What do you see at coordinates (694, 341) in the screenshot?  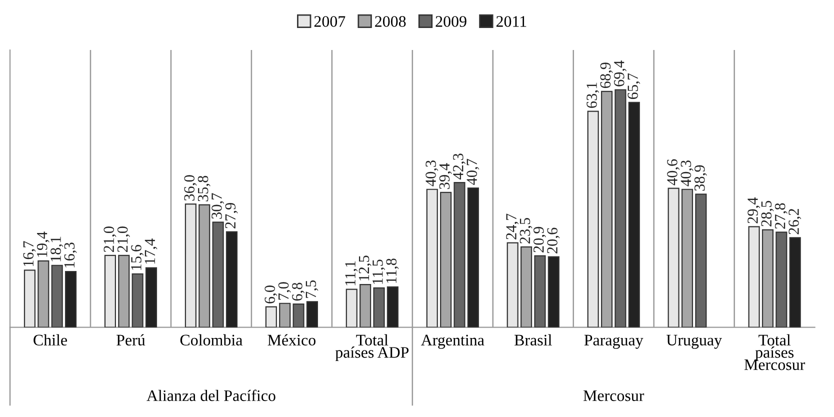 I see `x-tick-label: Uruguay` at bounding box center [694, 341].